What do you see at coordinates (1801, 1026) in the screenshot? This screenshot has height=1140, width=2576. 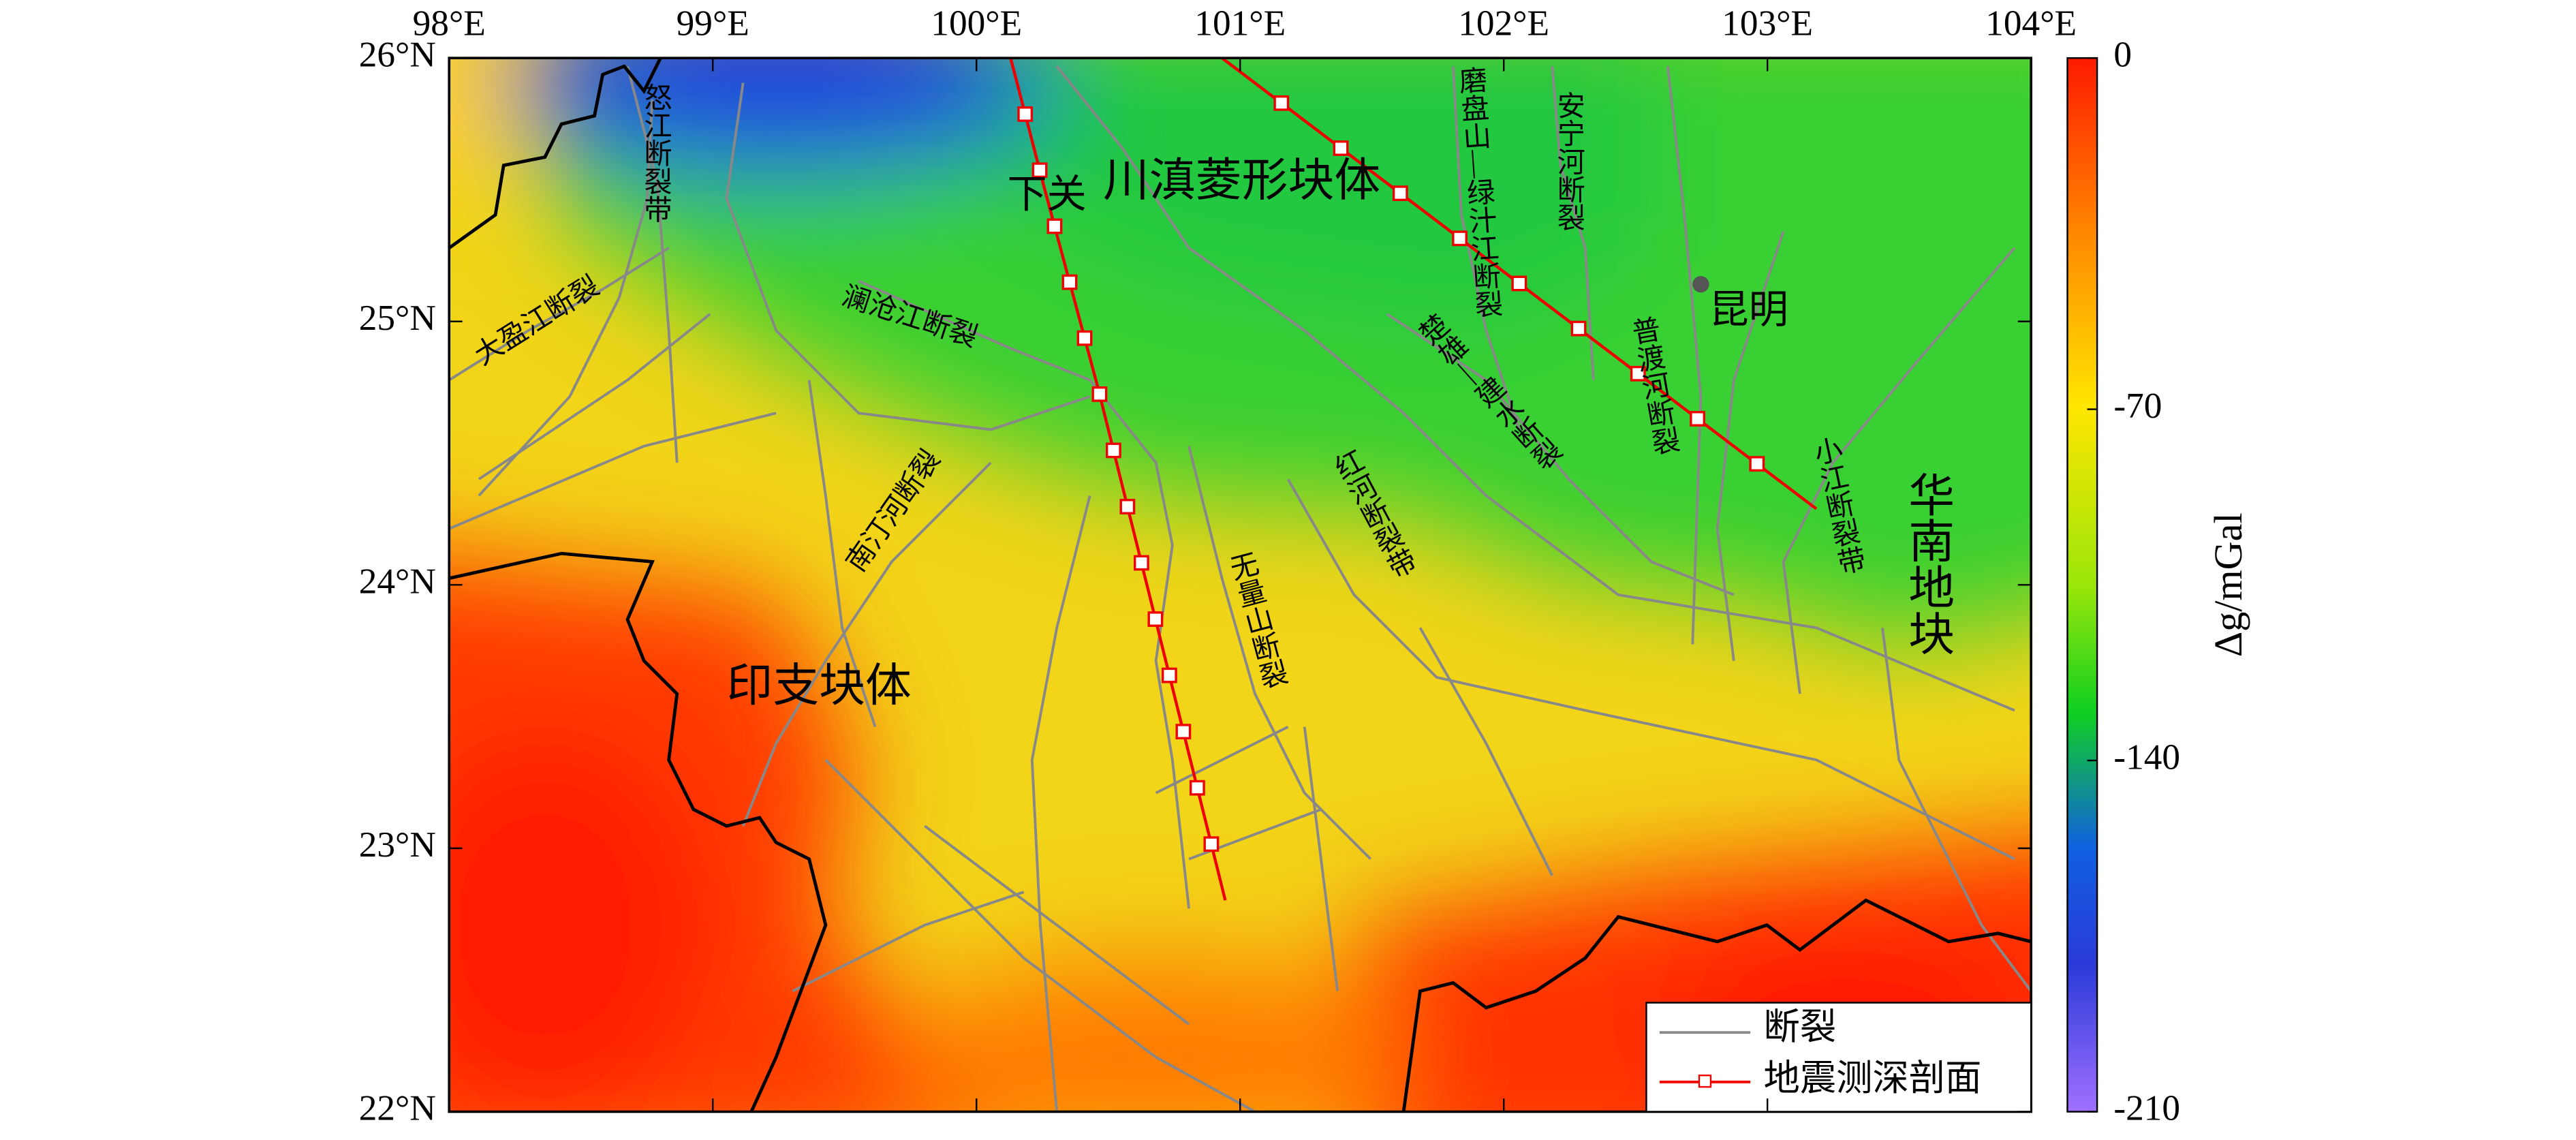 I see `legend-label: 断裂` at bounding box center [1801, 1026].